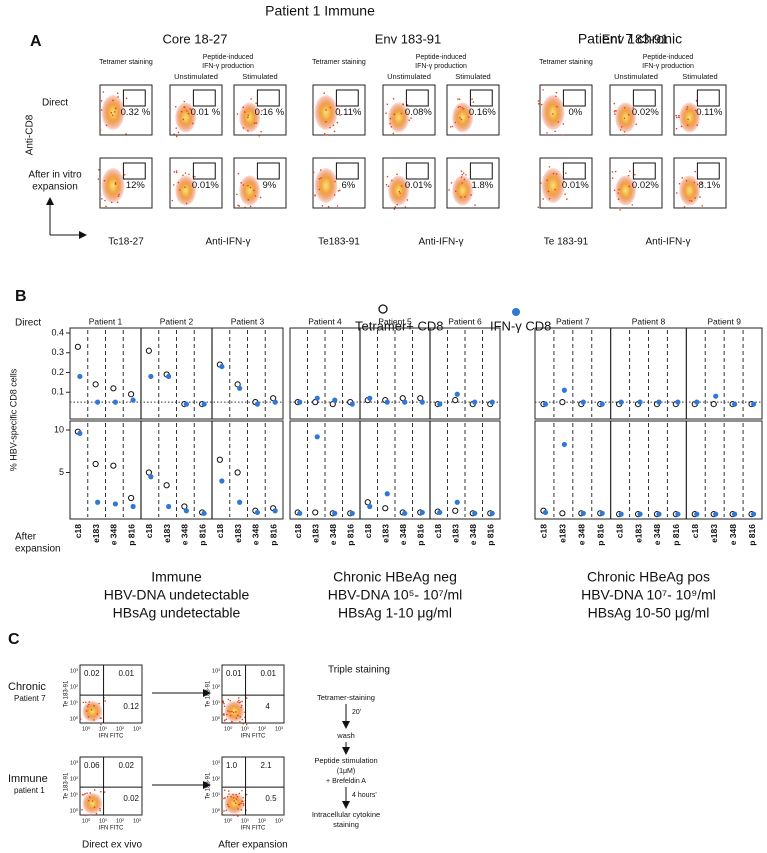 This screenshot has width=767, height=853. Describe the element at coordinates (120, 821) in the screenshot. I see `x-tick-label: 10²` at that location.